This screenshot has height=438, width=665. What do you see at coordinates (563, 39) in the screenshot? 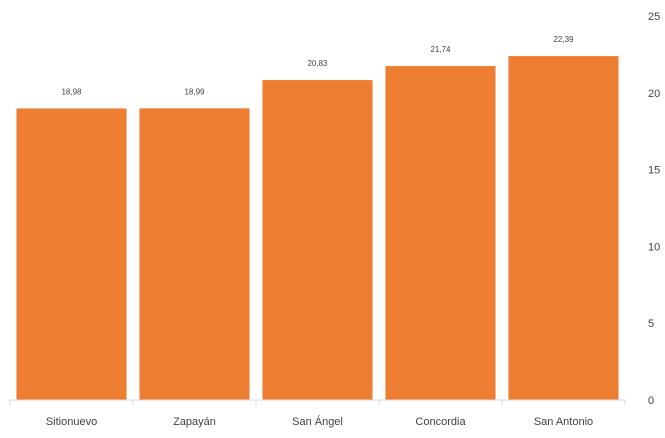
I see `data-label: 22,39` at bounding box center [563, 39].